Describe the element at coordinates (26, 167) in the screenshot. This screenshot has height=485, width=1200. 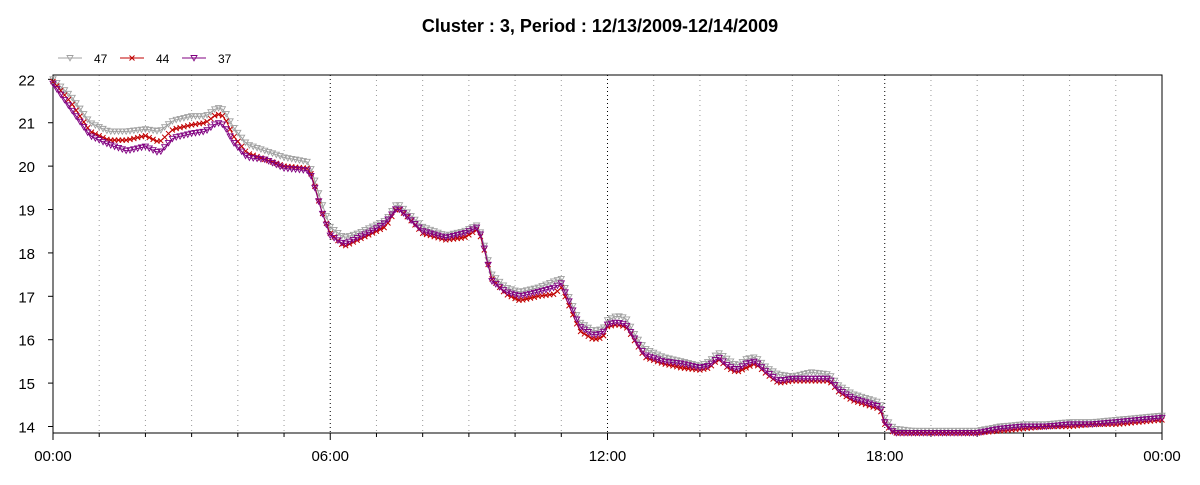
I see `y-tick-label: 20` at that location.